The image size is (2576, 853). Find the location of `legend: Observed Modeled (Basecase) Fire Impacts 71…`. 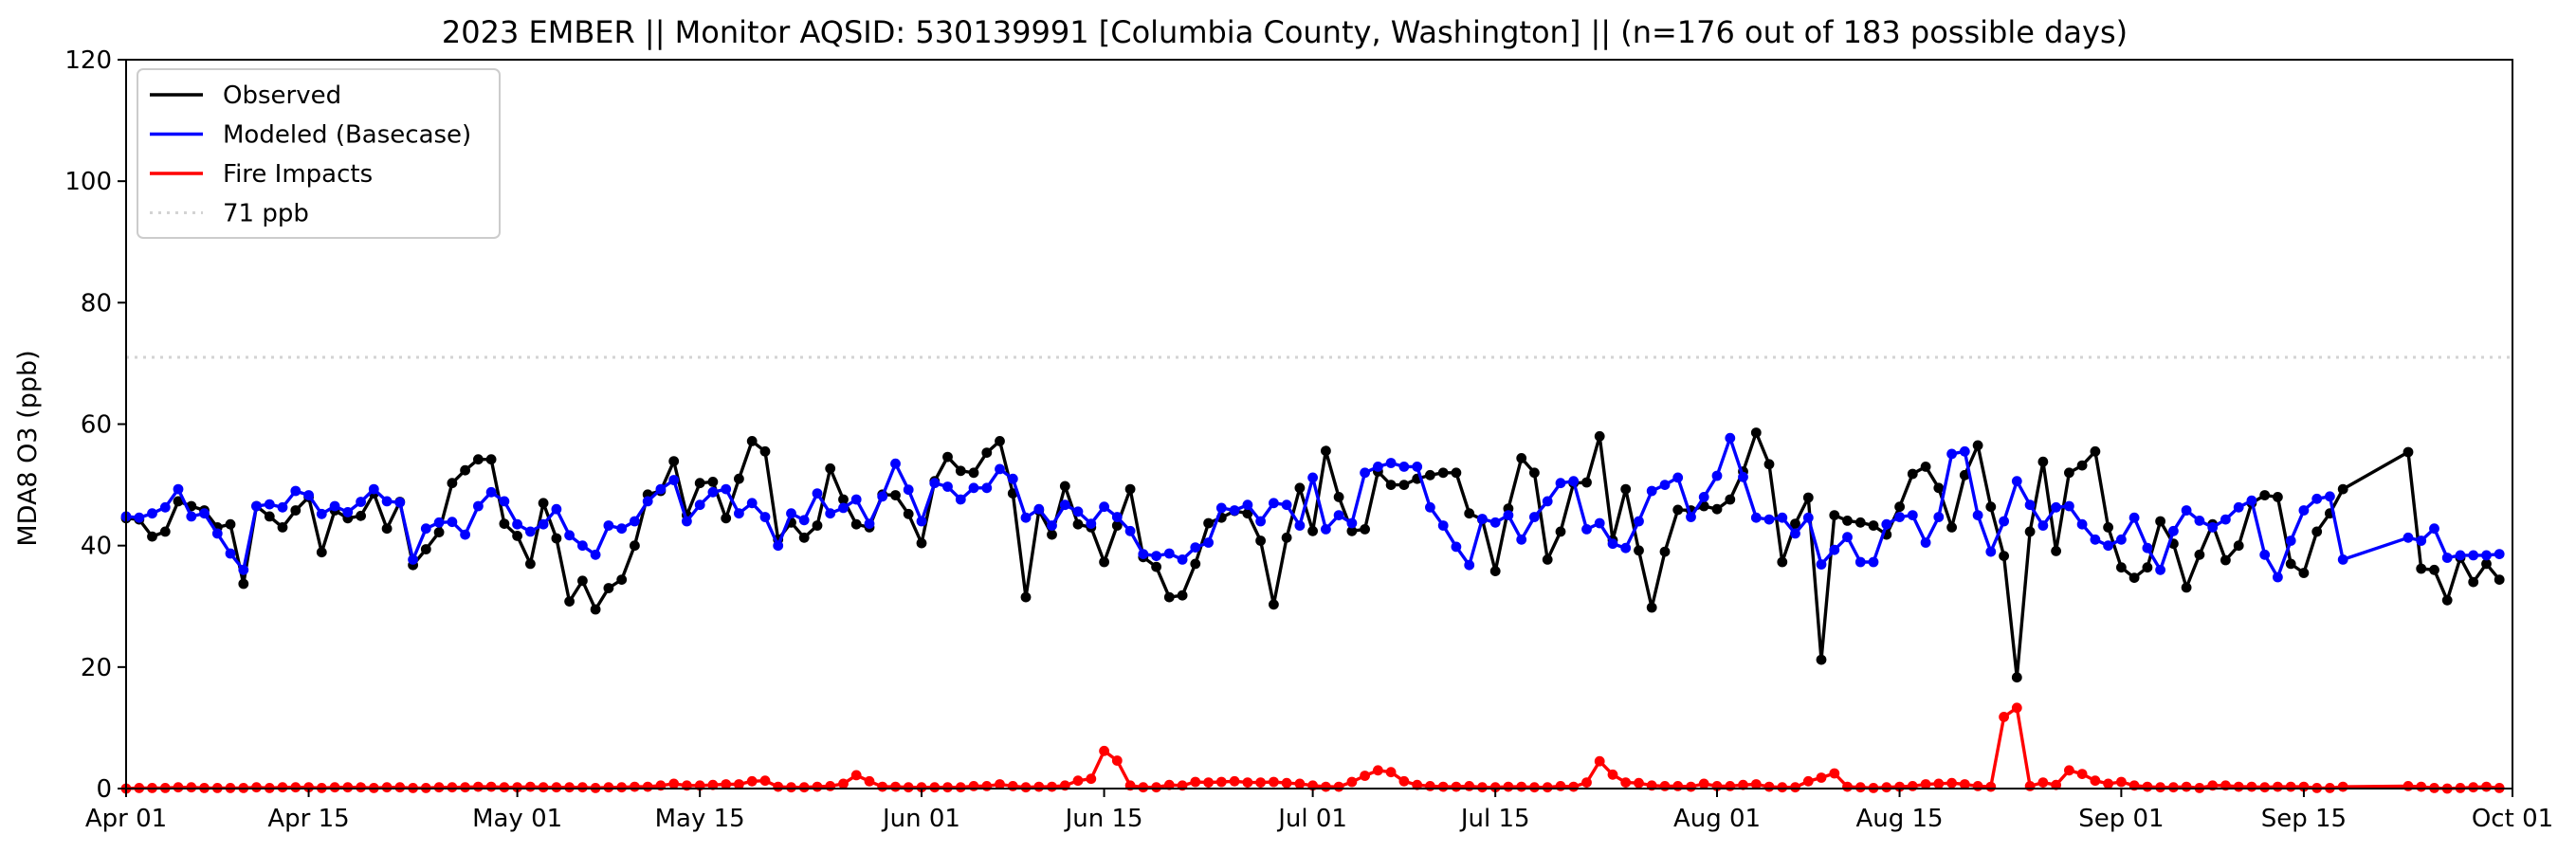

legend: Observed Modeled (Basecase) Fire Impacts 71… is located at coordinates (319, 153).